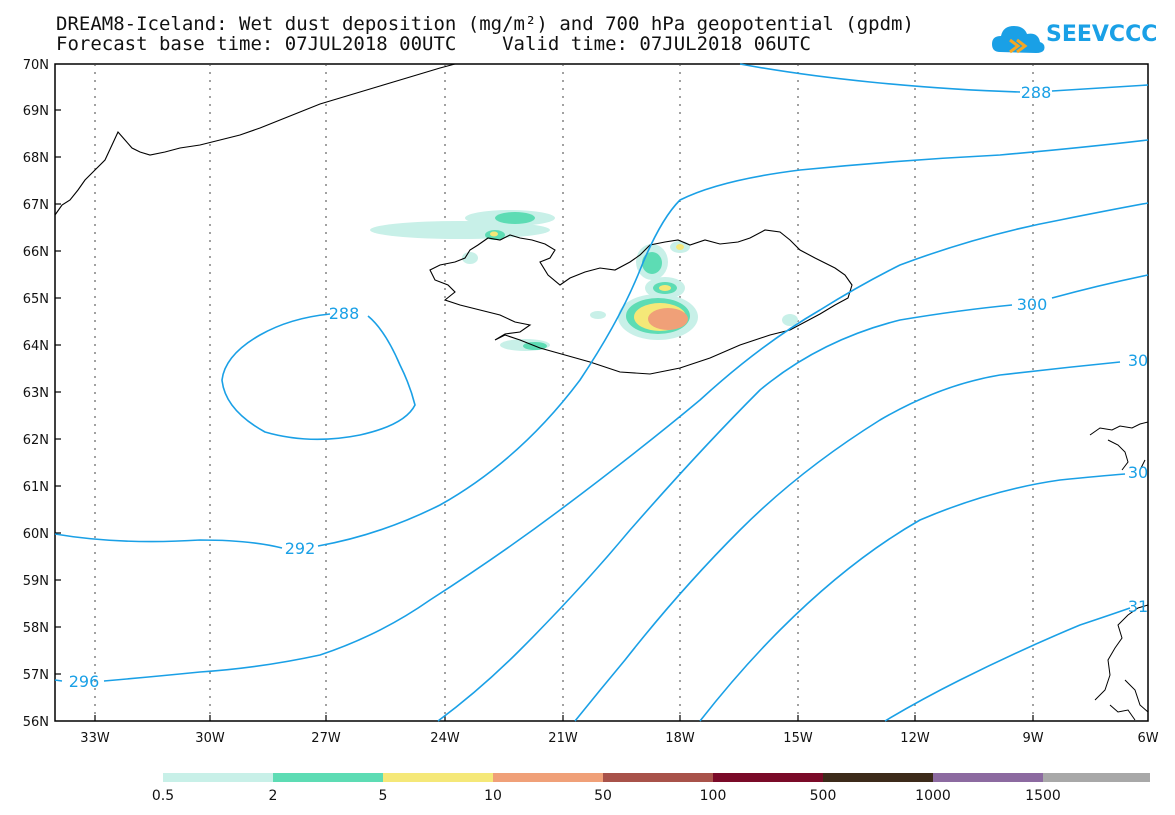 Image resolution: width=1175 pixels, height=815 pixels. What do you see at coordinates (36, 346) in the screenshot?
I see `lat-label: 64N` at bounding box center [36, 346].